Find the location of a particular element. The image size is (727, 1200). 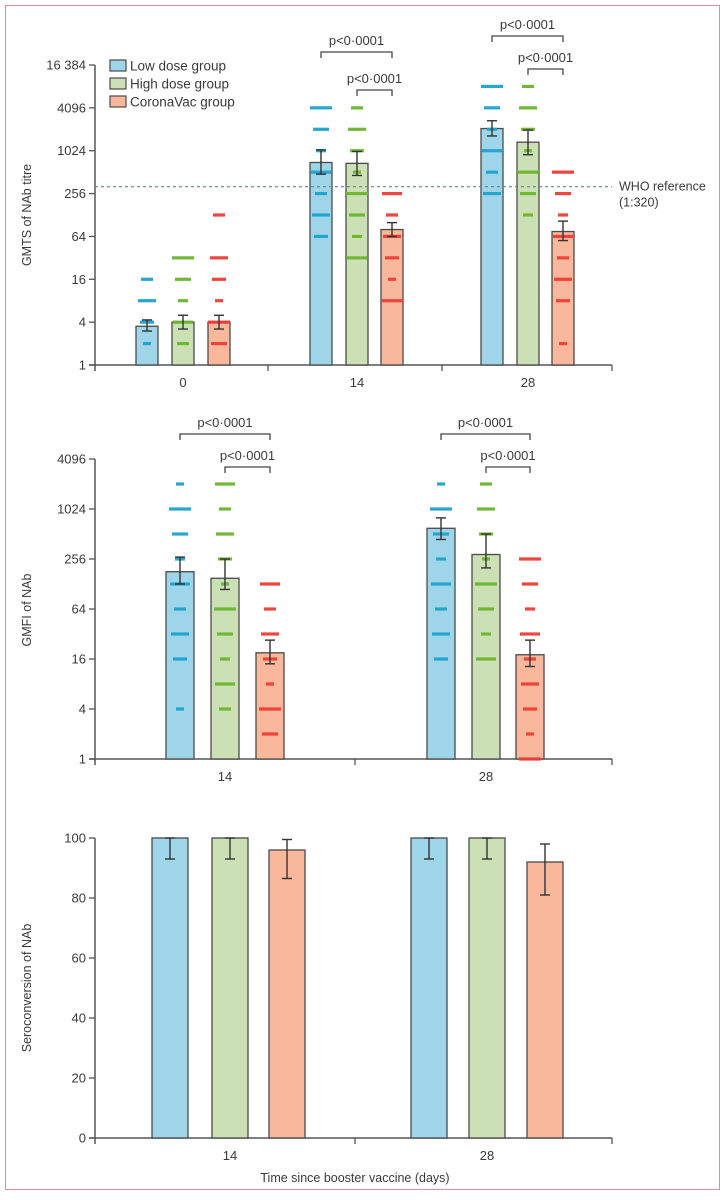

y-tick-label: 16 384 is located at coordinates (66, 65).